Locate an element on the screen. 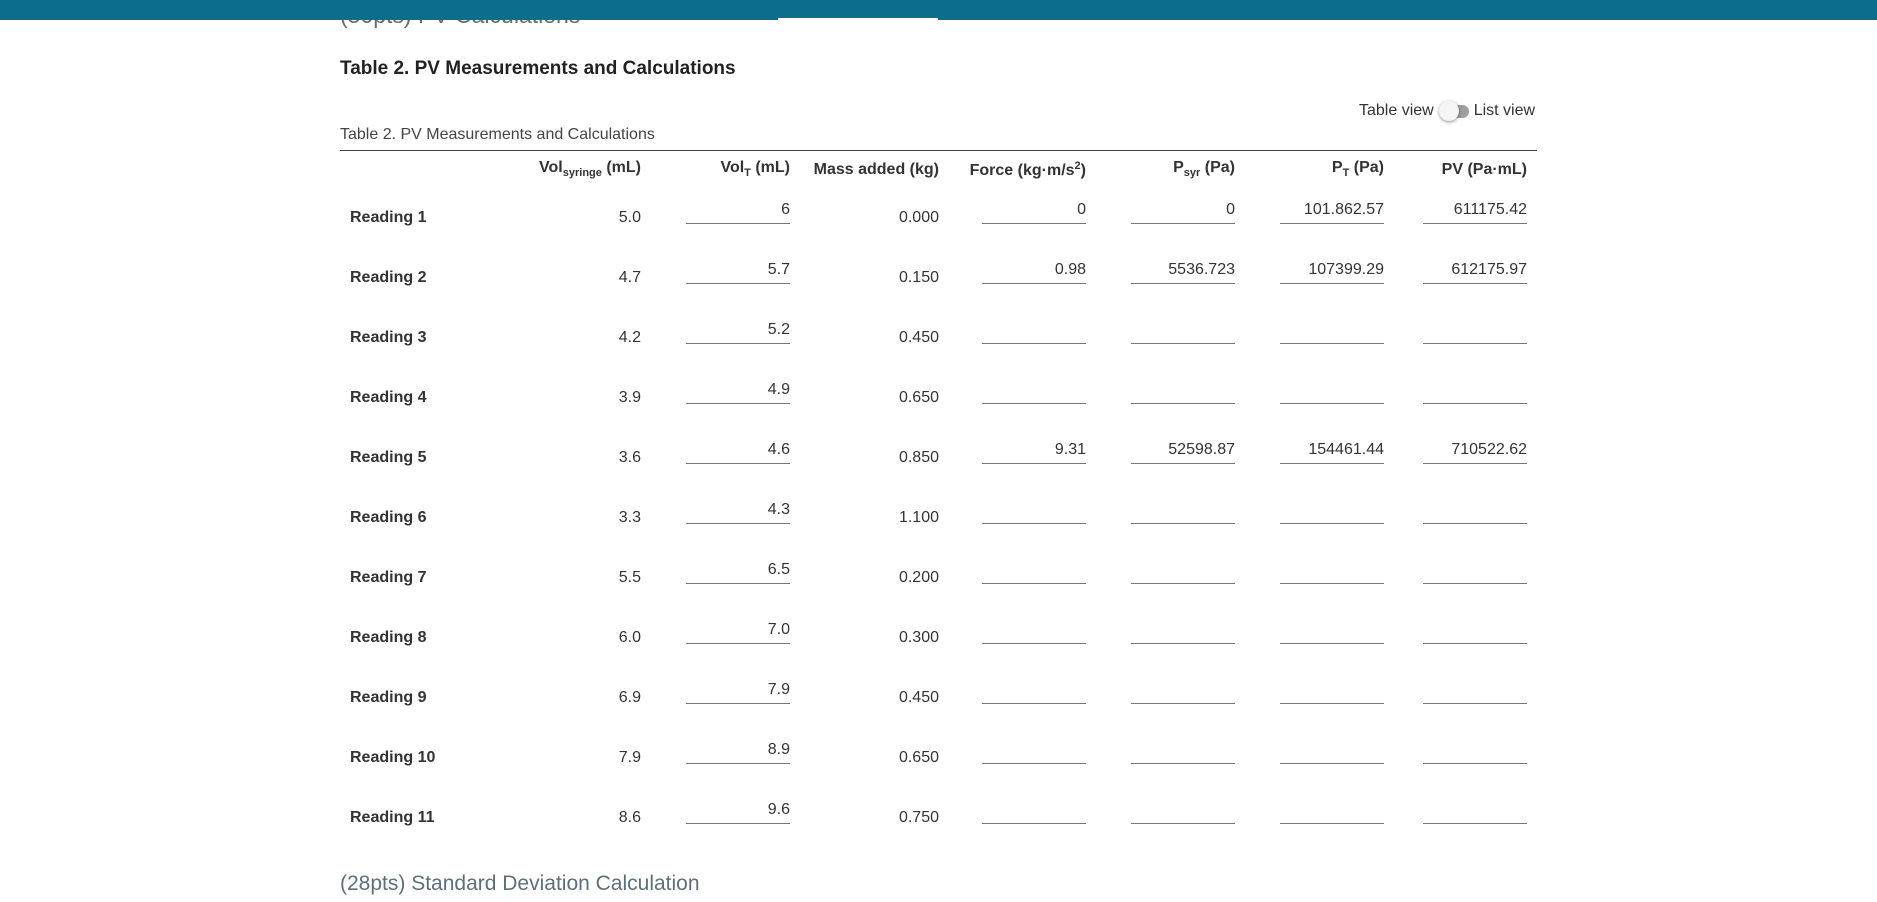 This screenshot has width=1877, height=902. vol-t-cell: 5.7 is located at coordinates (725, 278).